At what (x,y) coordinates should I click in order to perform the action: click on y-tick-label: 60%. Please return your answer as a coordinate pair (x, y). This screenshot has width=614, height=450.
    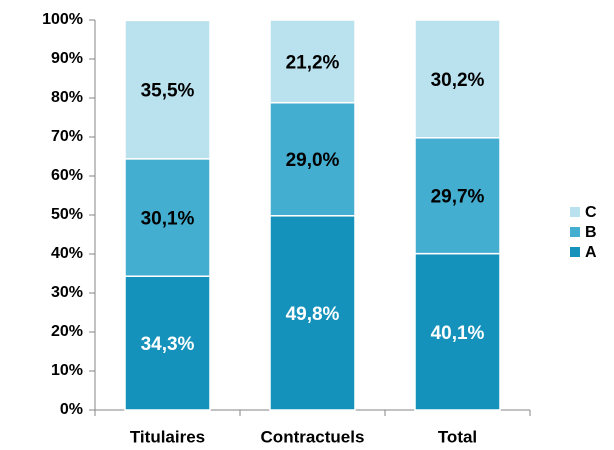
    Looking at the image, I should click on (67, 175).